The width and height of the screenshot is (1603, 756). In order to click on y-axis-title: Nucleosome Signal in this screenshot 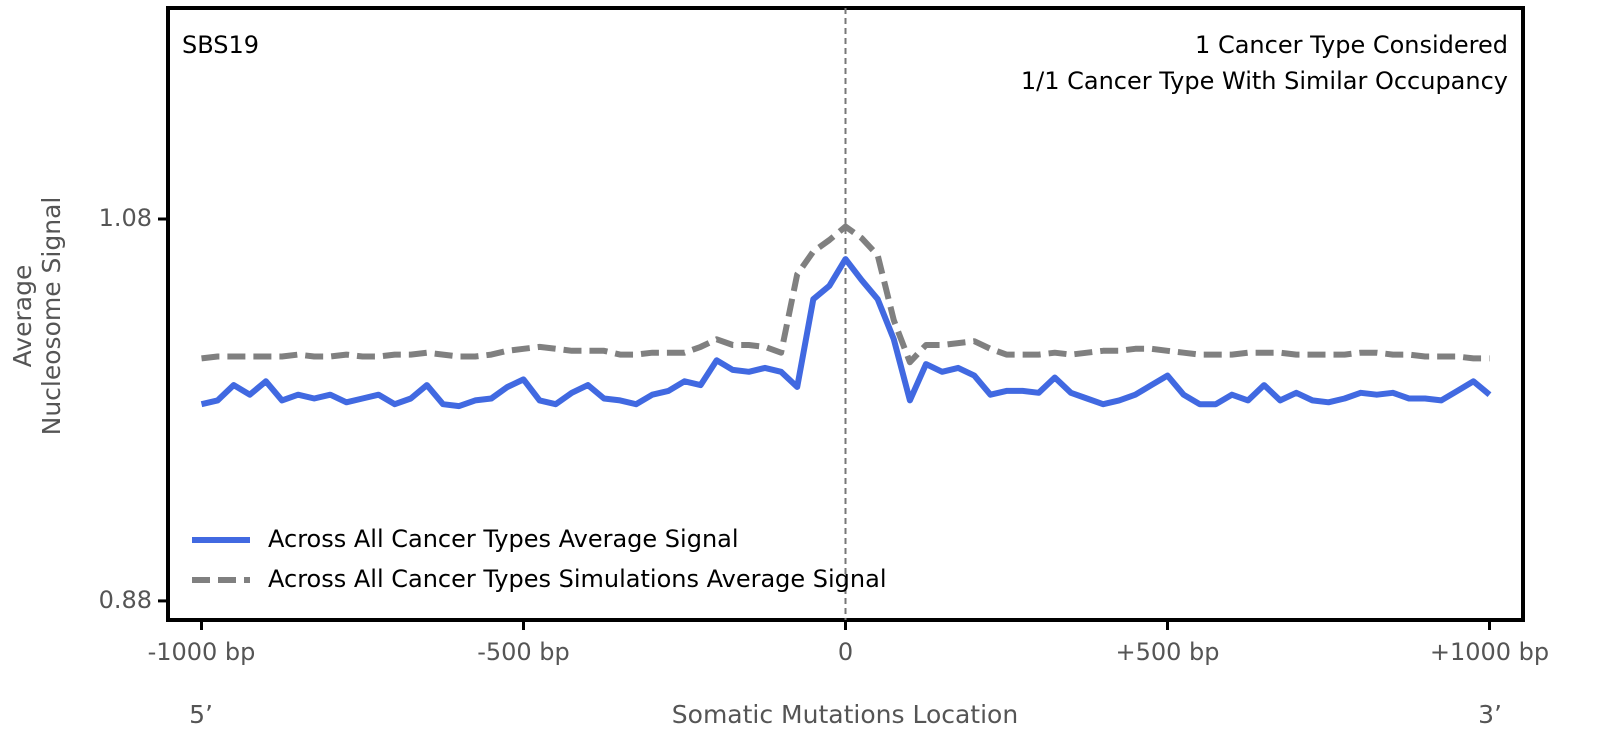, I will do `click(51, 316)`.